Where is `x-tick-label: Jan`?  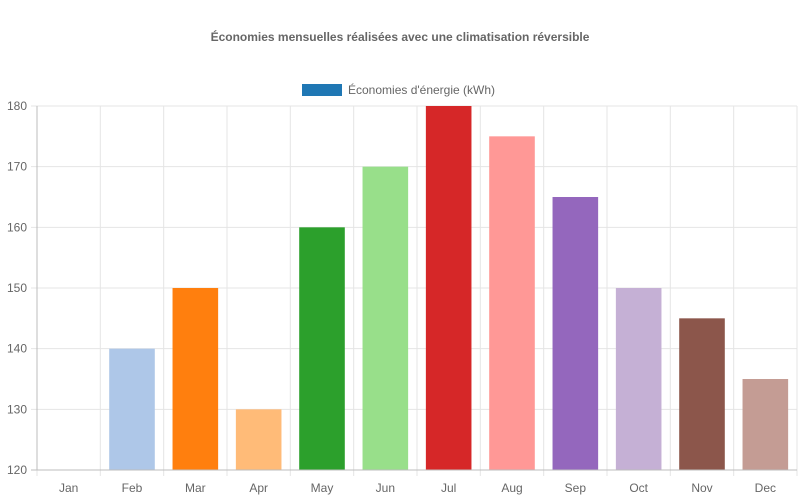 x-tick-label: Jan is located at coordinates (68, 488).